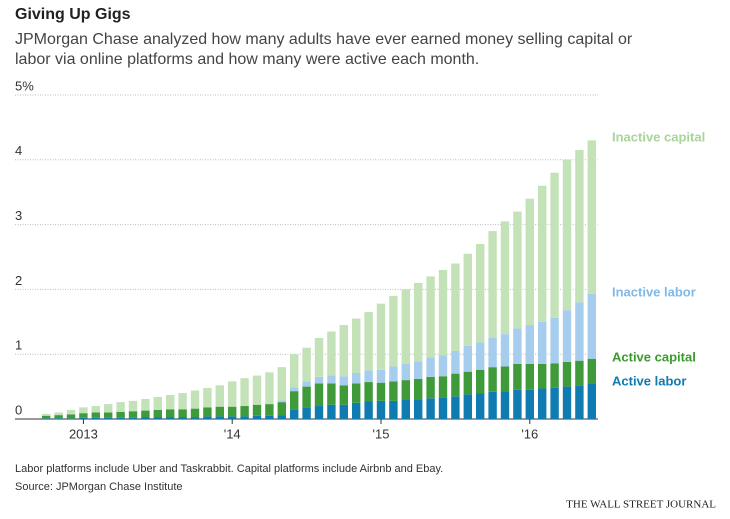  What do you see at coordinates (24, 85) in the screenshot?
I see `y-tick-label: 5%` at bounding box center [24, 85].